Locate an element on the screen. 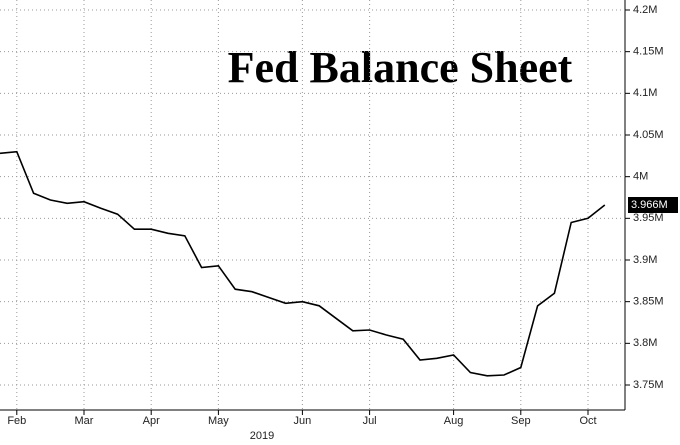 The height and width of the screenshot is (445, 680). x-tick-label: May is located at coordinates (218, 421).